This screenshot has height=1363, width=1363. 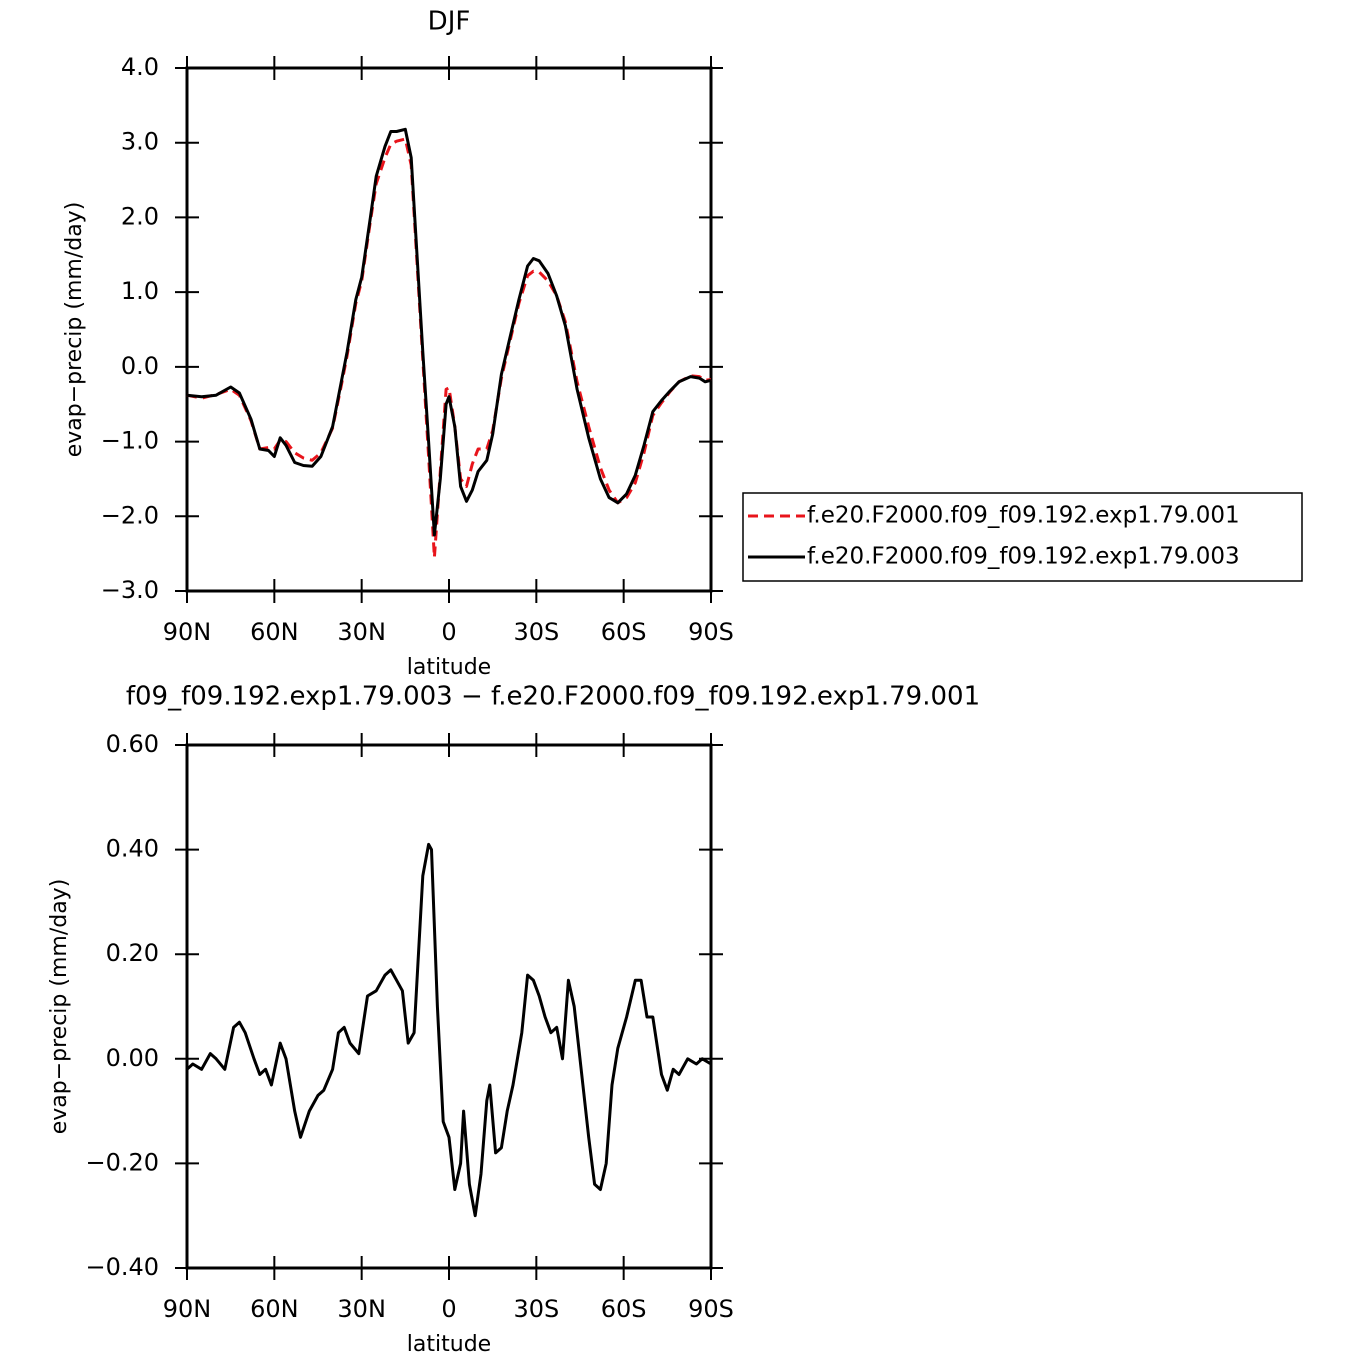 I want to click on y-tick-label: −0.20, so click(x=122, y=1162).